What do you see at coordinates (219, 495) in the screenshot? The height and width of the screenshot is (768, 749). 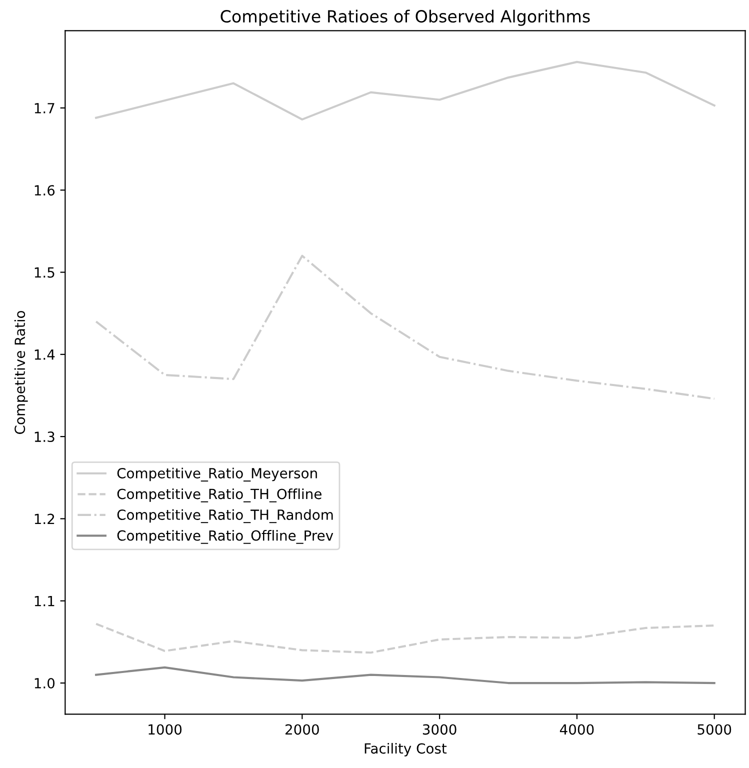 I see `legend-label: Competitive_Ratio_TH_Offline` at bounding box center [219, 495].